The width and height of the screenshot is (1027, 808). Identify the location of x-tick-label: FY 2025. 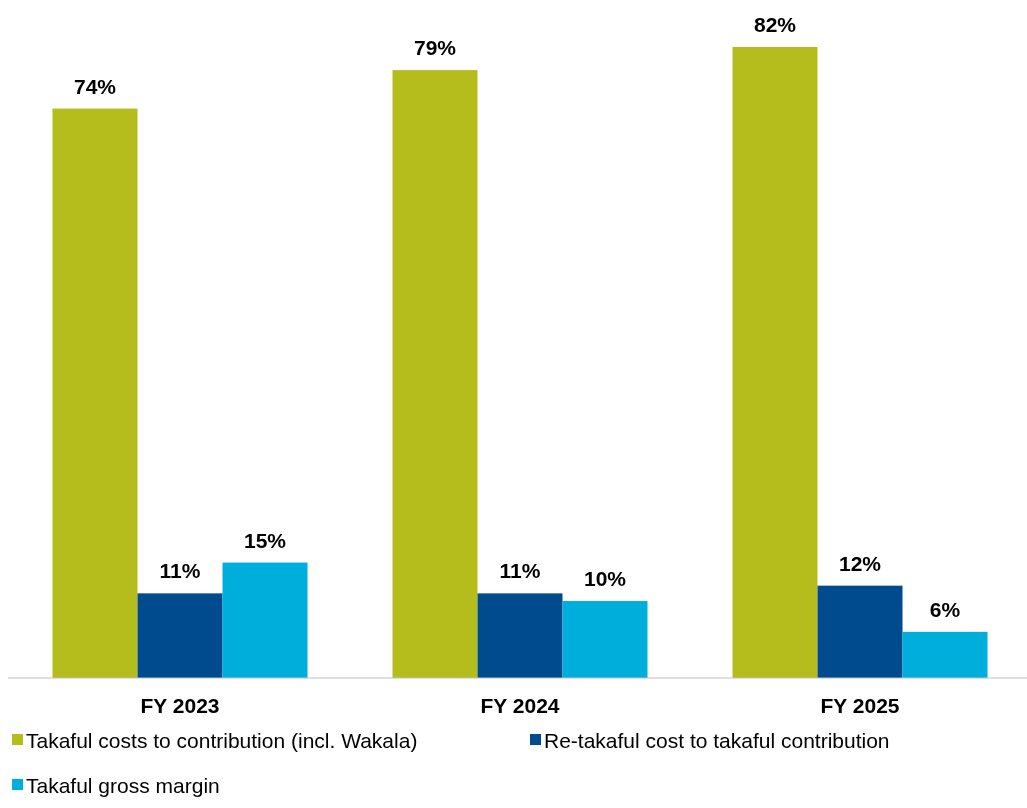
(860, 705).